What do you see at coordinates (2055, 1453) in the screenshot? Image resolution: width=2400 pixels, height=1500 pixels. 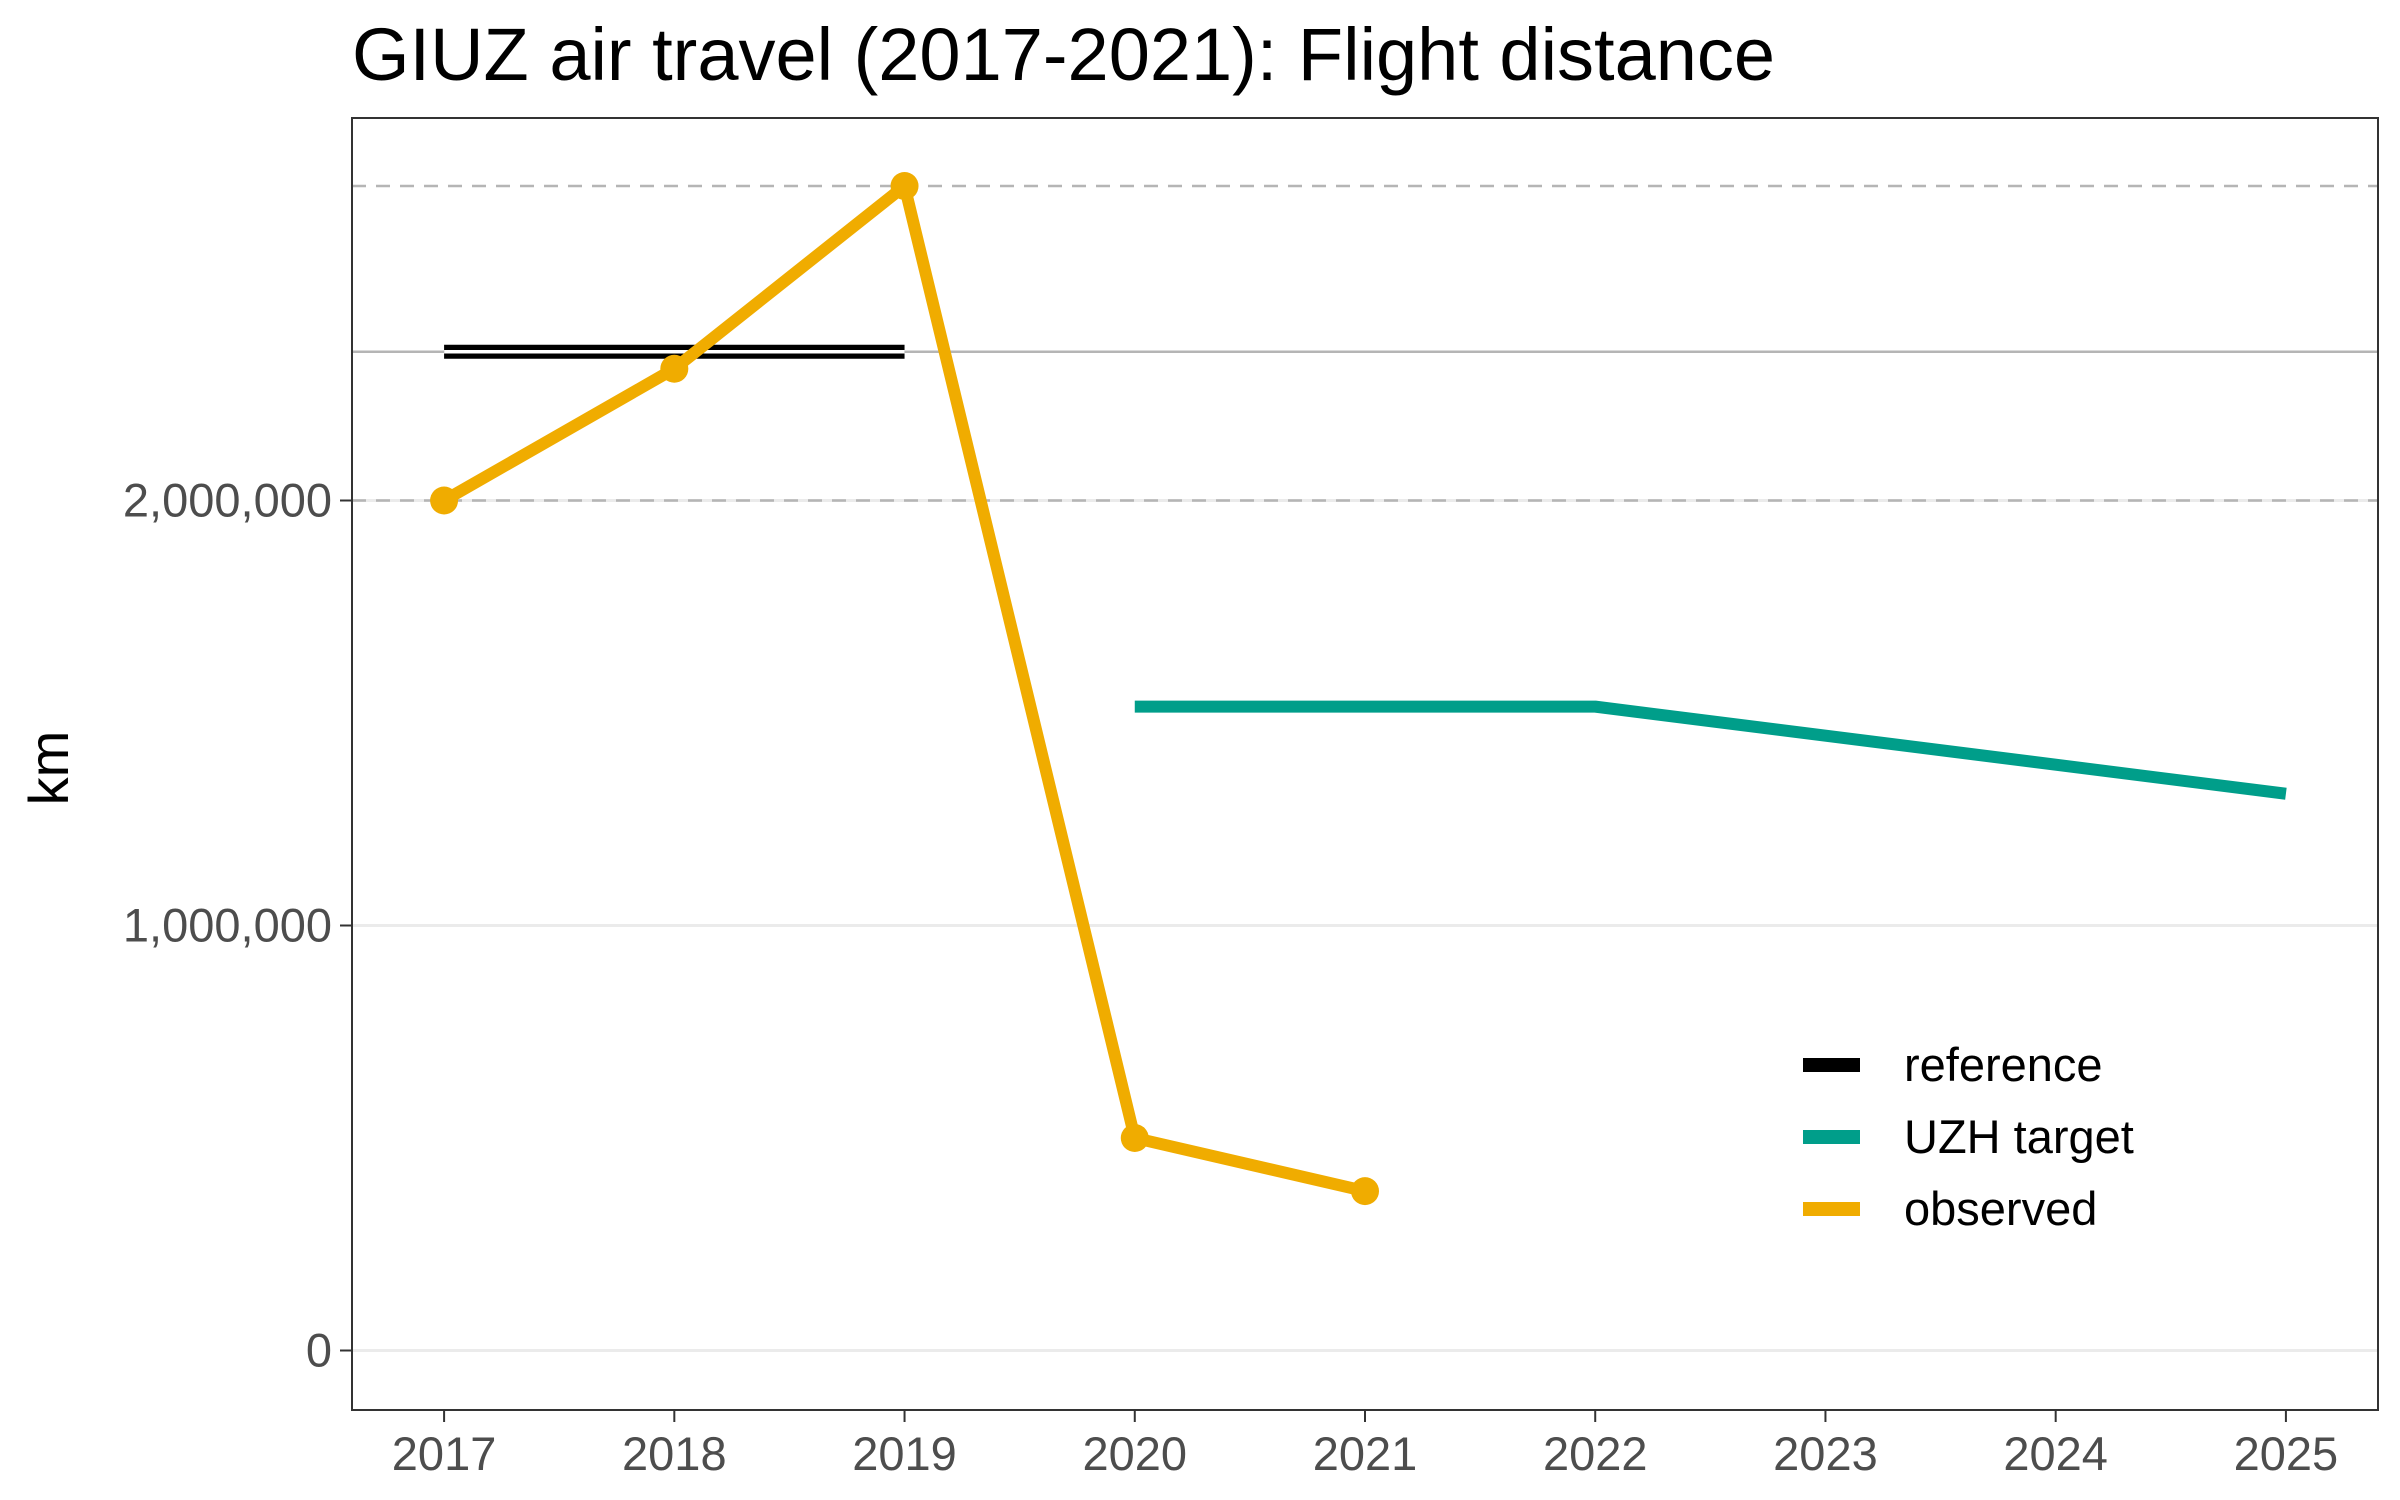 I see `x-tick-label: 2024` at bounding box center [2055, 1453].